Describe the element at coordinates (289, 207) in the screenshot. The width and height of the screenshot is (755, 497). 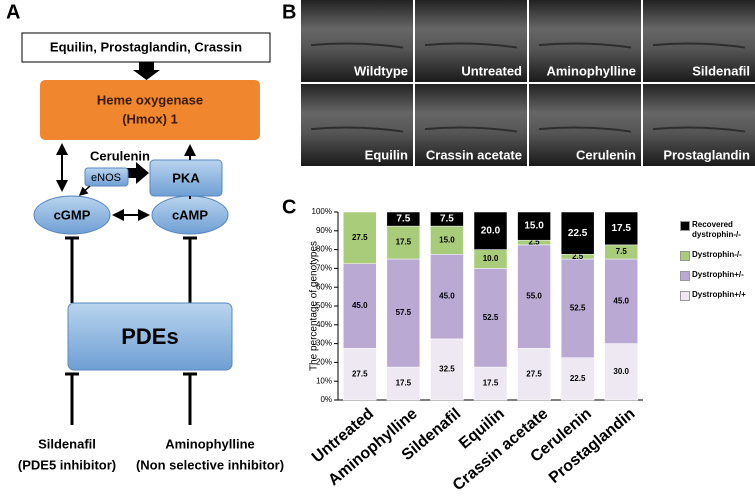
I see `panel-label: C` at that location.